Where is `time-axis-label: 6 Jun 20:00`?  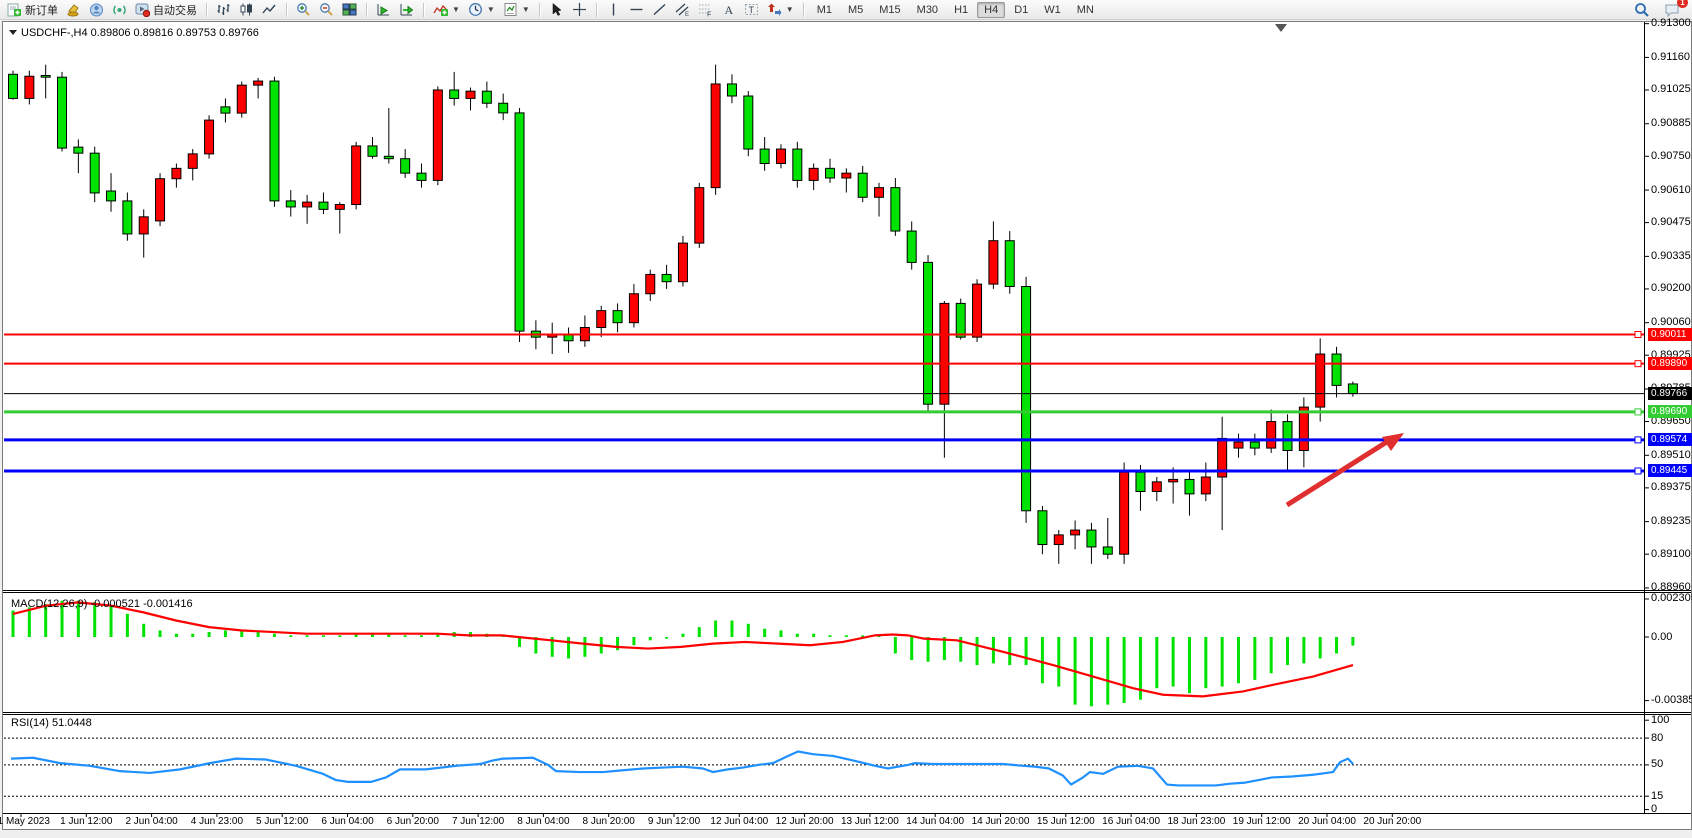
time-axis-label: 6 Jun 20:00 is located at coordinates (412, 821).